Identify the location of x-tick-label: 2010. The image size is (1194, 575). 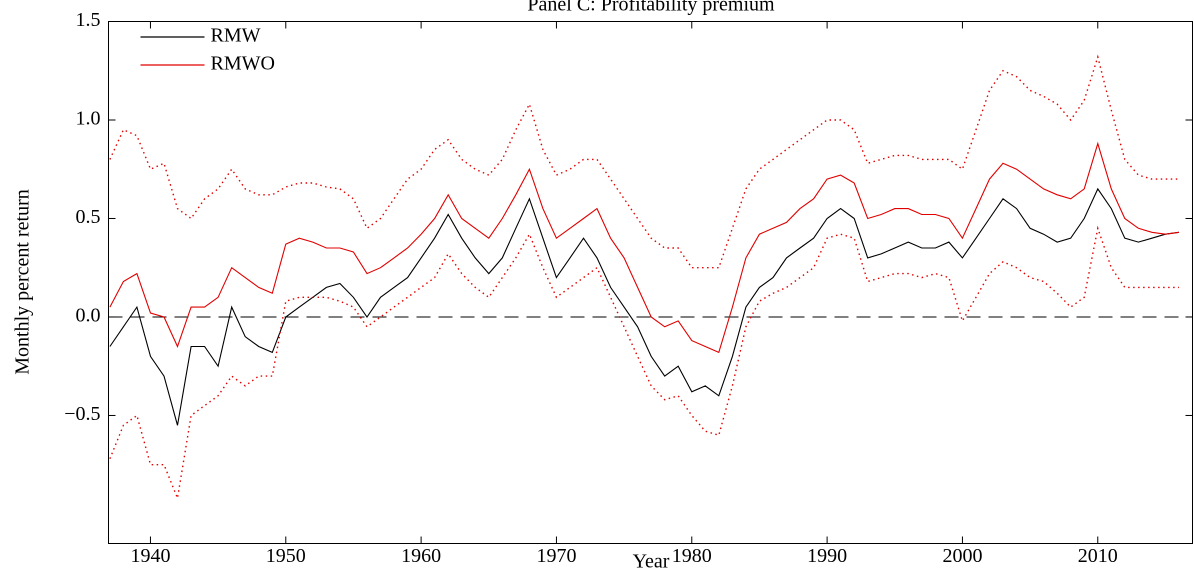
(1098, 556).